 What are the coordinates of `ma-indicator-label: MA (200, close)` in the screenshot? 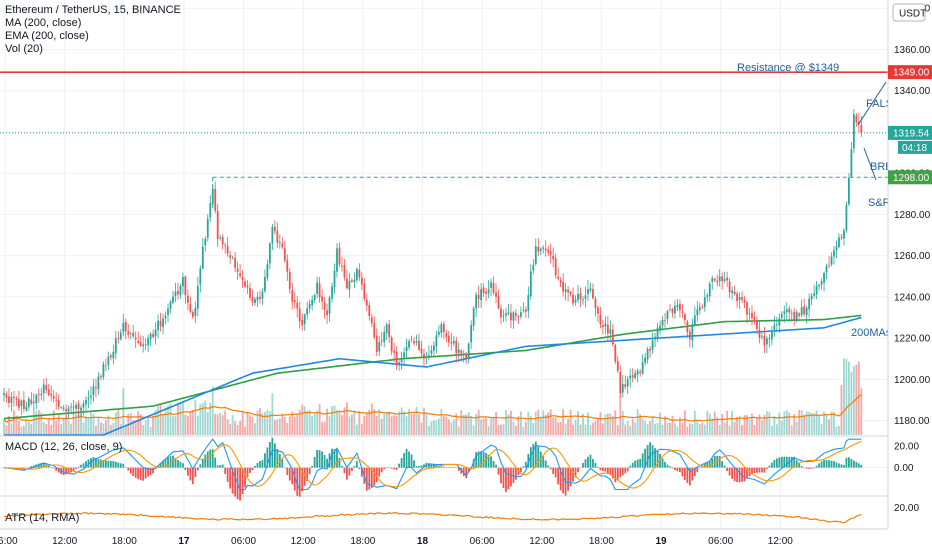 It's located at (43, 23).